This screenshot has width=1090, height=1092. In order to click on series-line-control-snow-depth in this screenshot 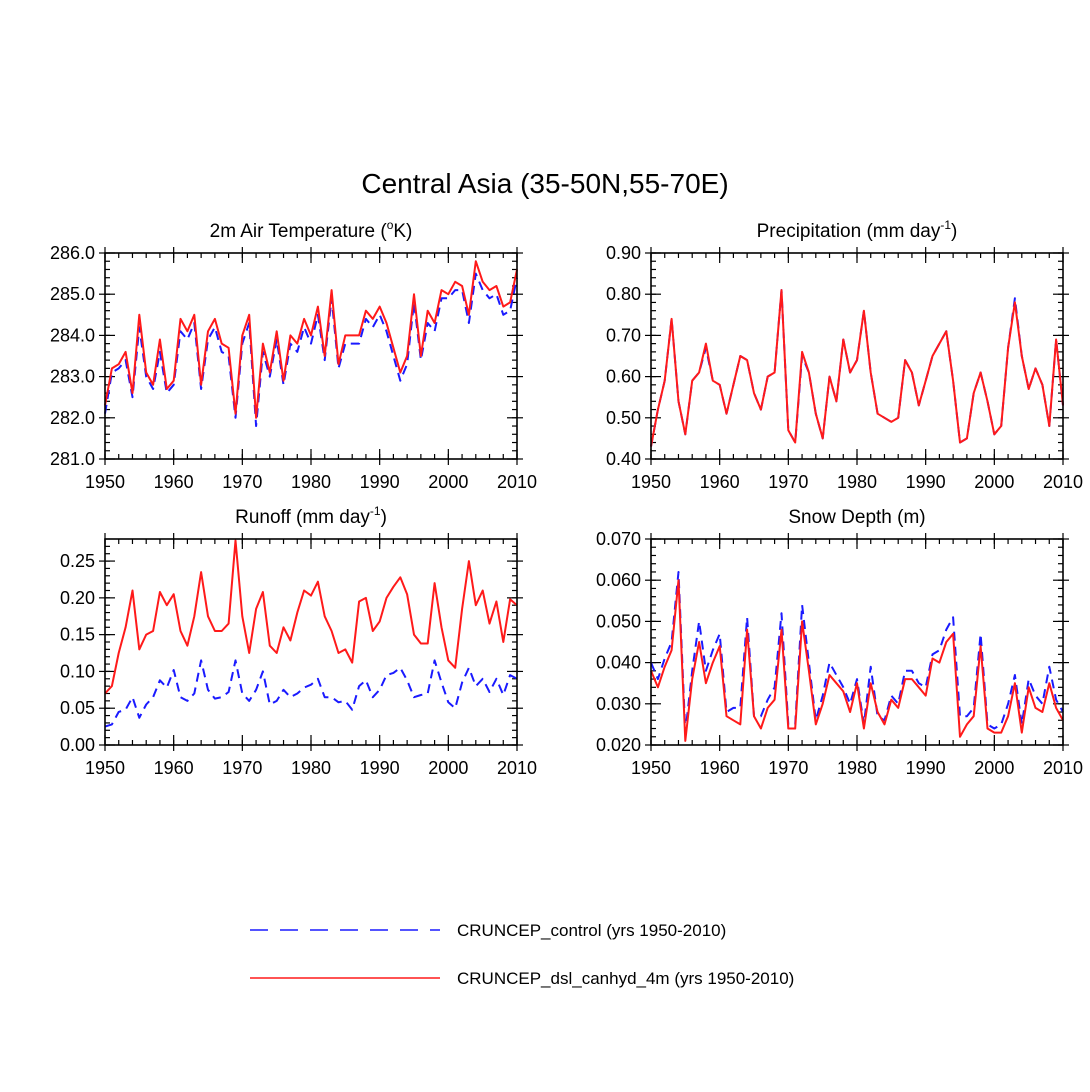, I will do `click(857, 652)`.